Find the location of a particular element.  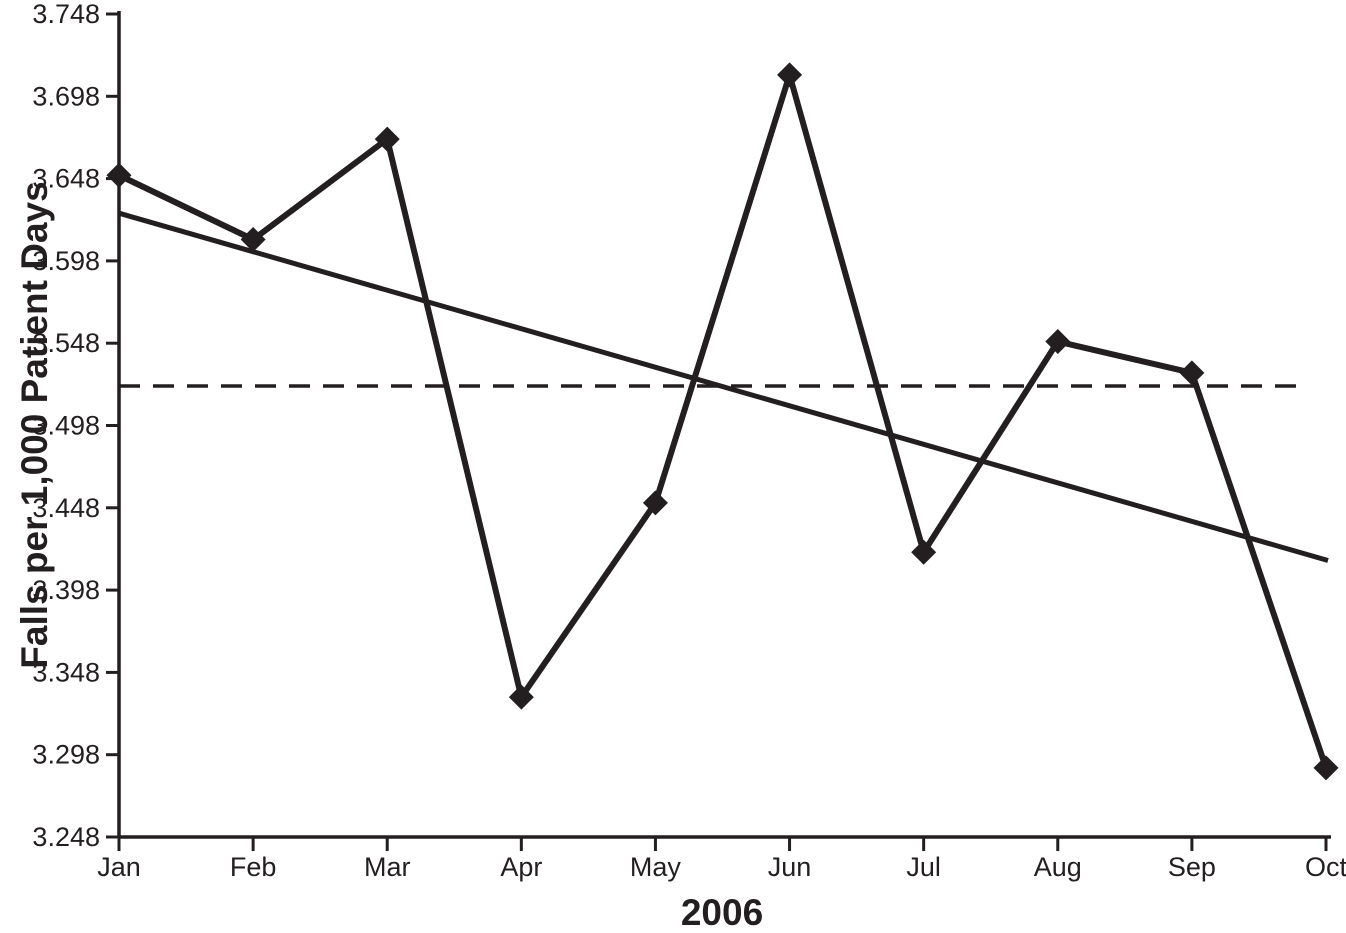

x-tick-label: Oct is located at coordinates (1325, 867).